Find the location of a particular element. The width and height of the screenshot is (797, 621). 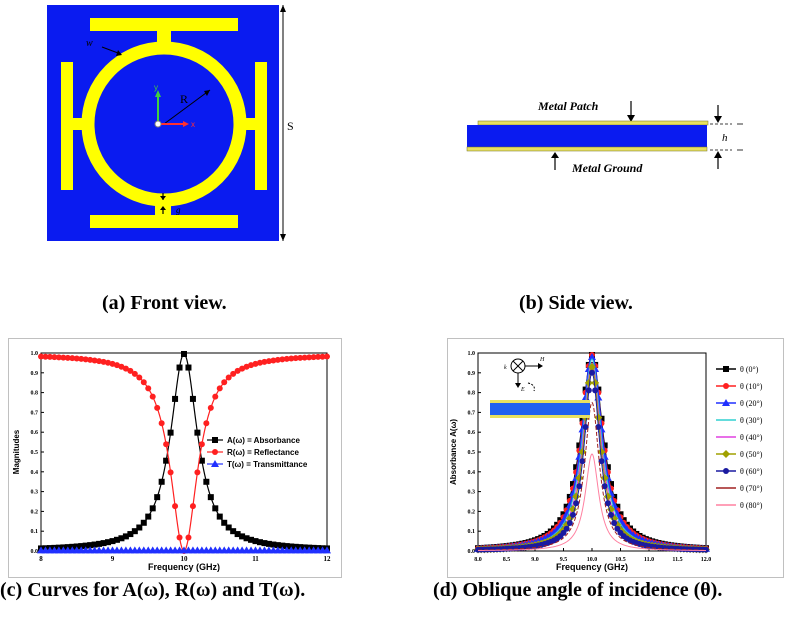

inset-patch is located at coordinates (540, 401).